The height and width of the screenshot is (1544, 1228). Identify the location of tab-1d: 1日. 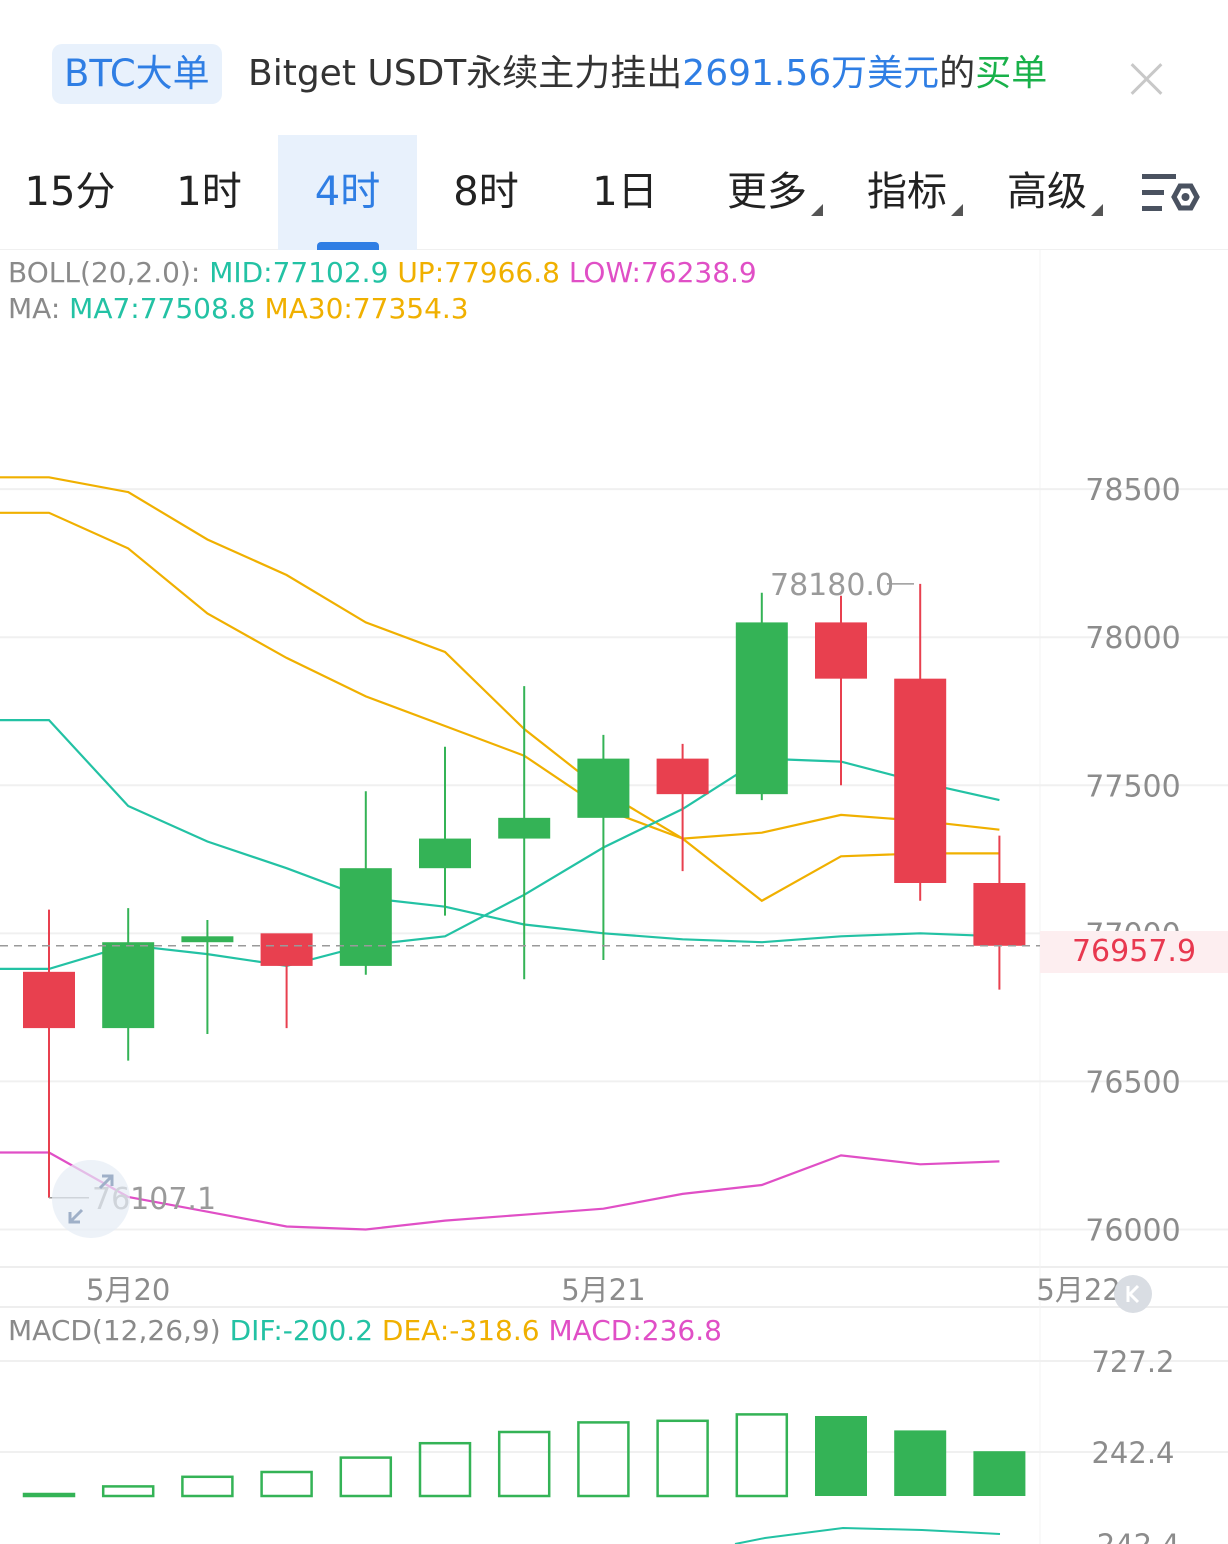
(625, 192).